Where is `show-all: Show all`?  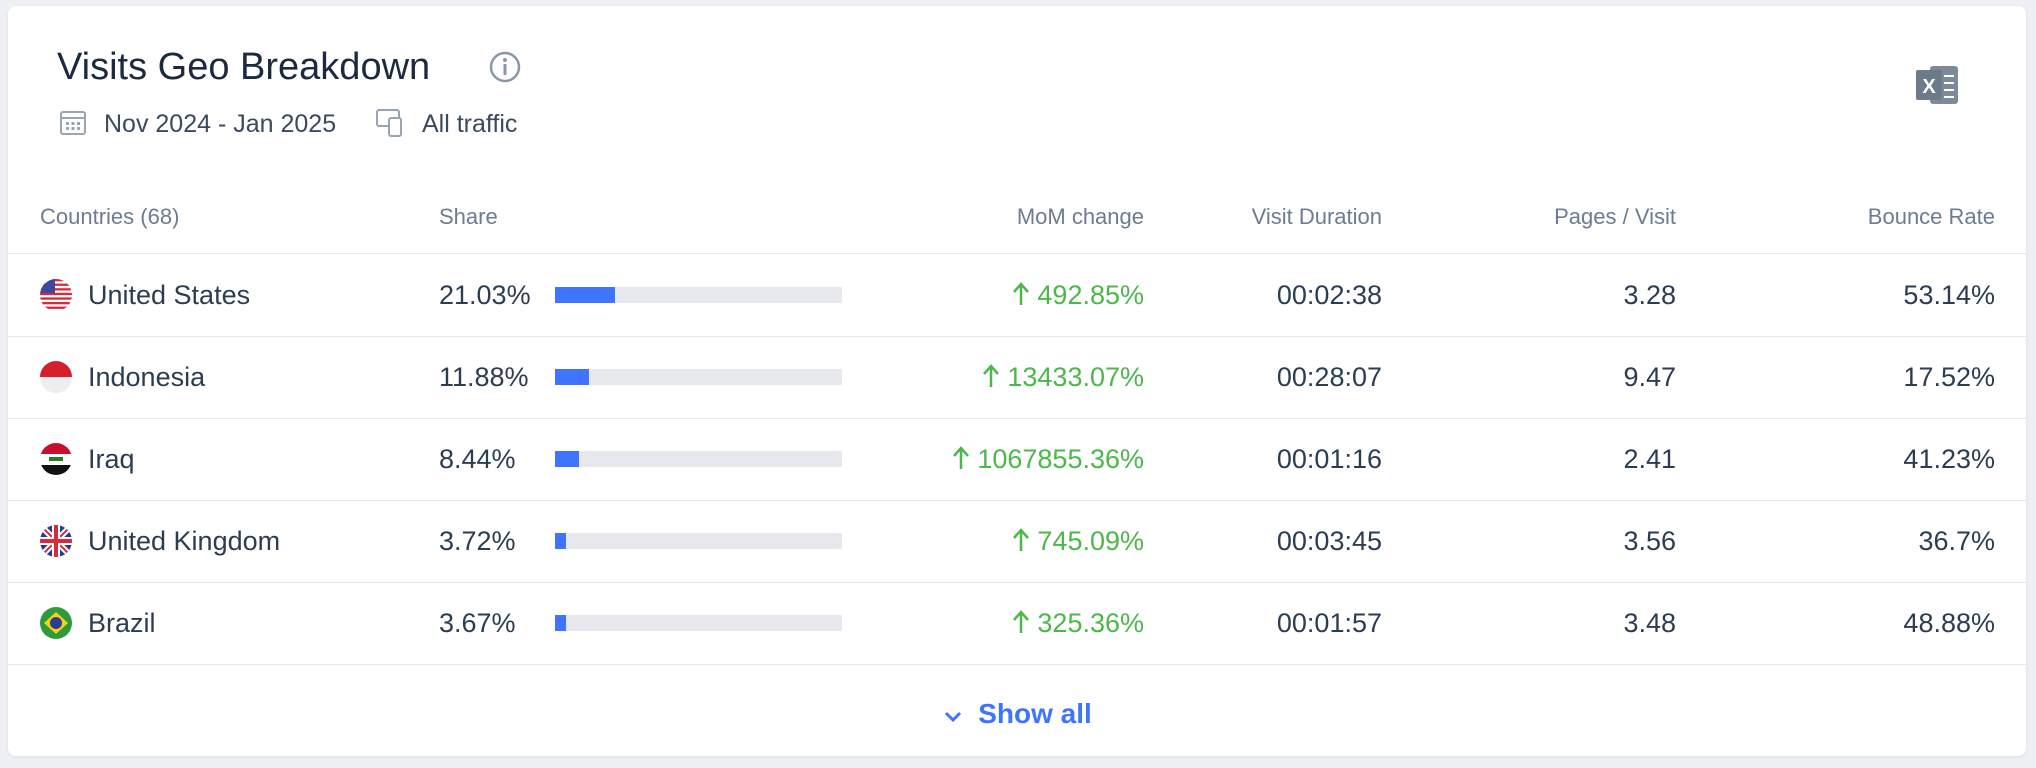
show-all: Show all is located at coordinates (1017, 714).